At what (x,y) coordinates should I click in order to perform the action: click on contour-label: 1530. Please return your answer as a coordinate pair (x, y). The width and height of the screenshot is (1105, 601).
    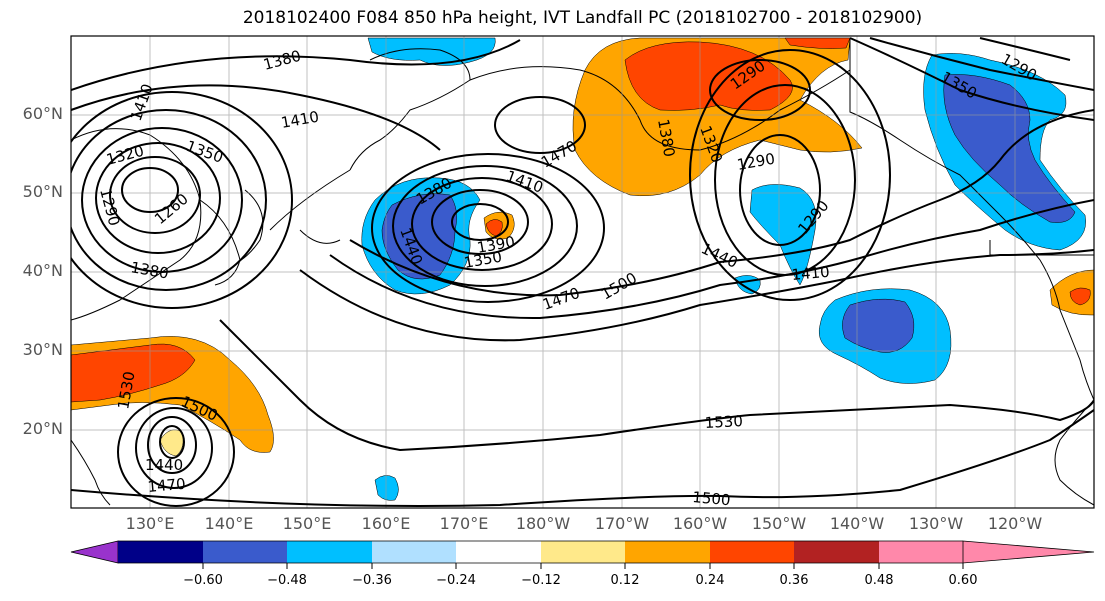
    Looking at the image, I should click on (723, 422).